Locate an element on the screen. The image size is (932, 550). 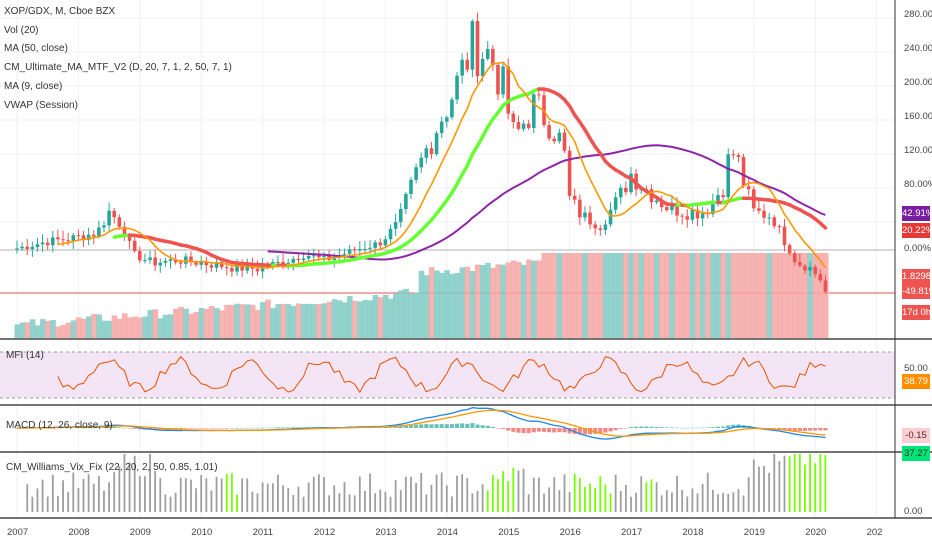
macd-label: MACD (12, 26, close, 9) is located at coordinates (59, 425).